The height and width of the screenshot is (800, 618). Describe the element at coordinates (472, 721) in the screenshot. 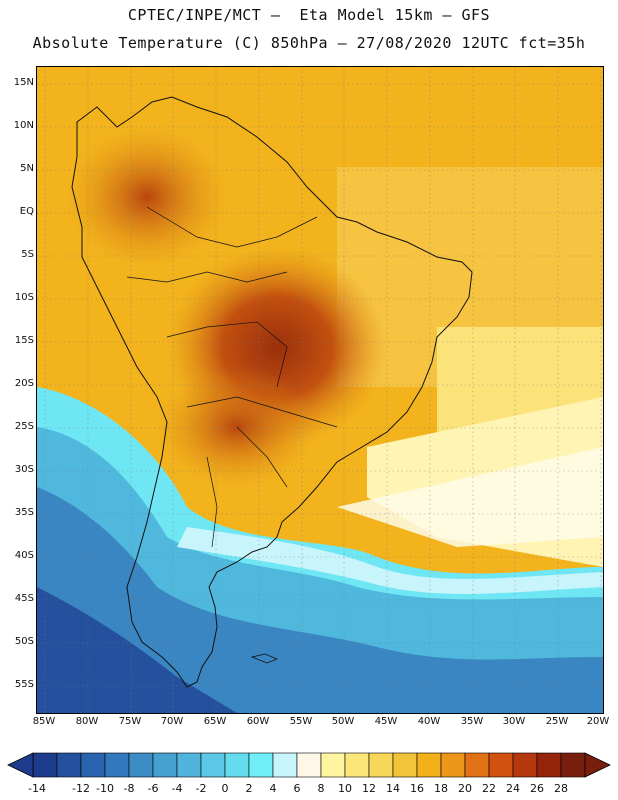

I see `lon-label: 35W` at that location.